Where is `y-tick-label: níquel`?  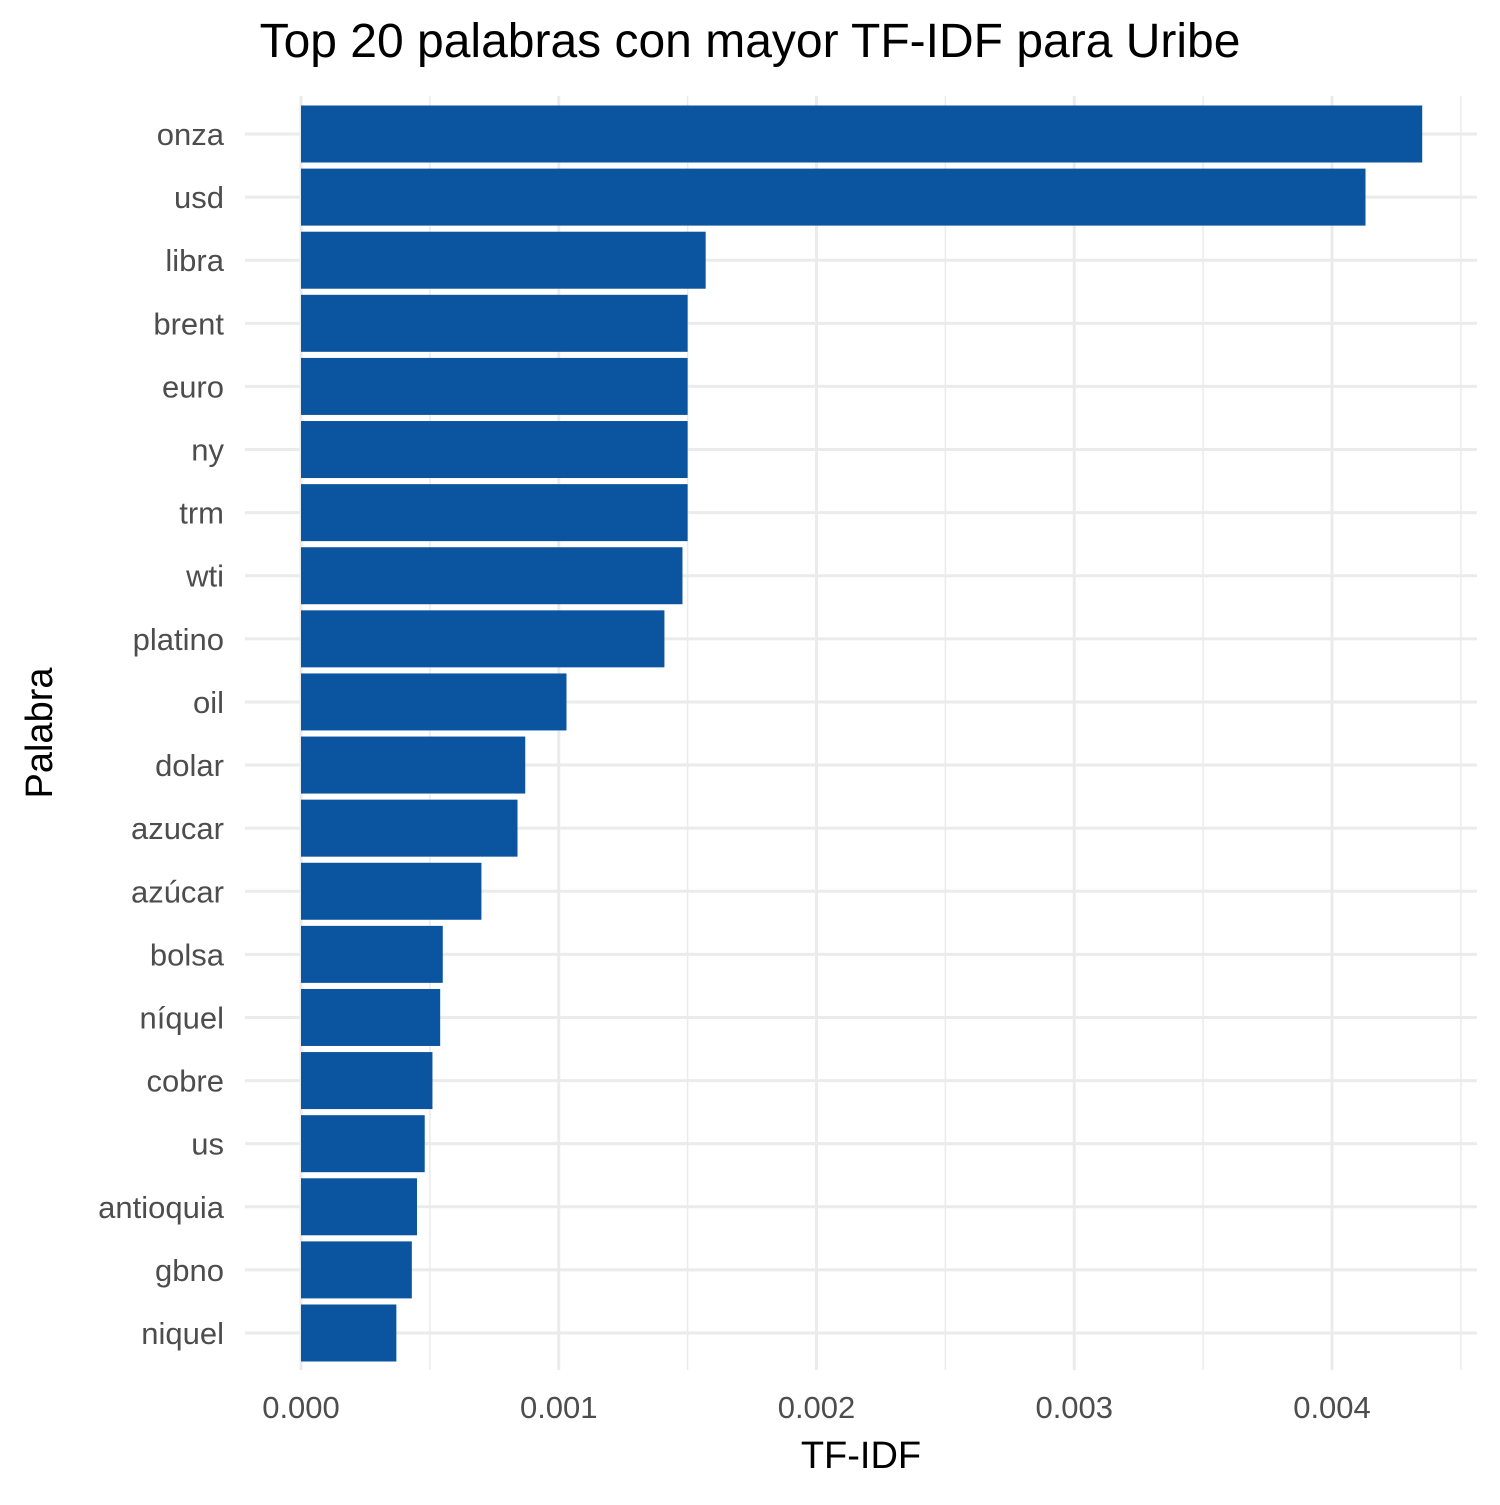 y-tick-label: níquel is located at coordinates (182, 1017).